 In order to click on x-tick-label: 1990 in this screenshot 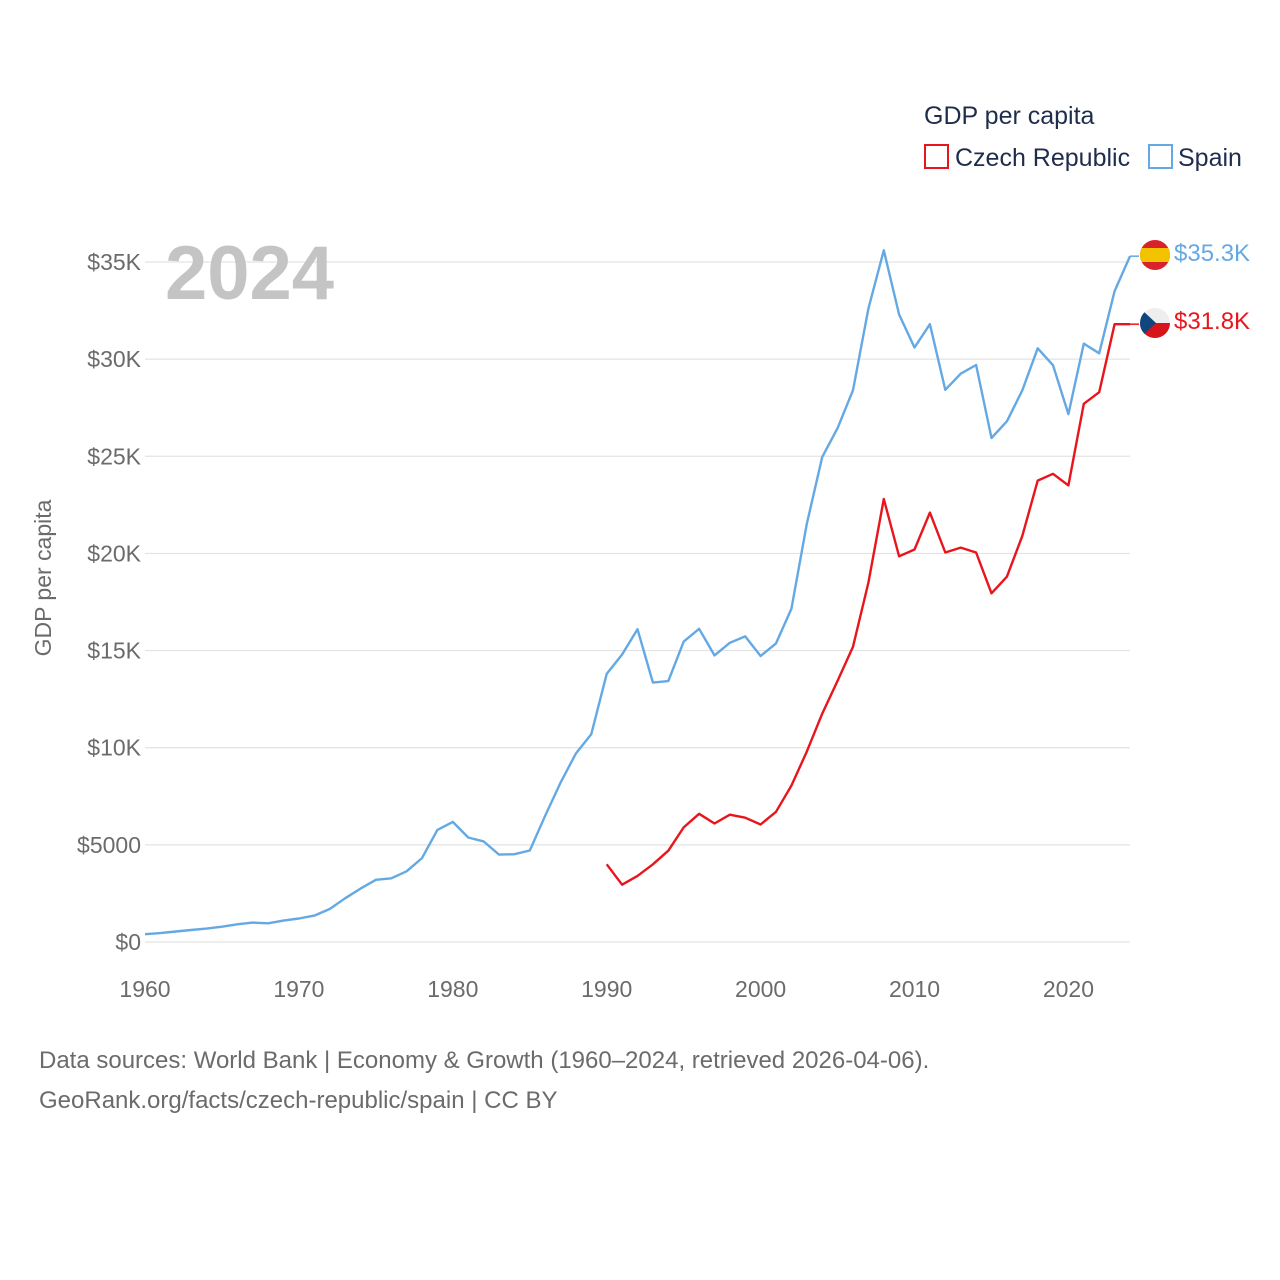, I will do `click(606, 989)`.